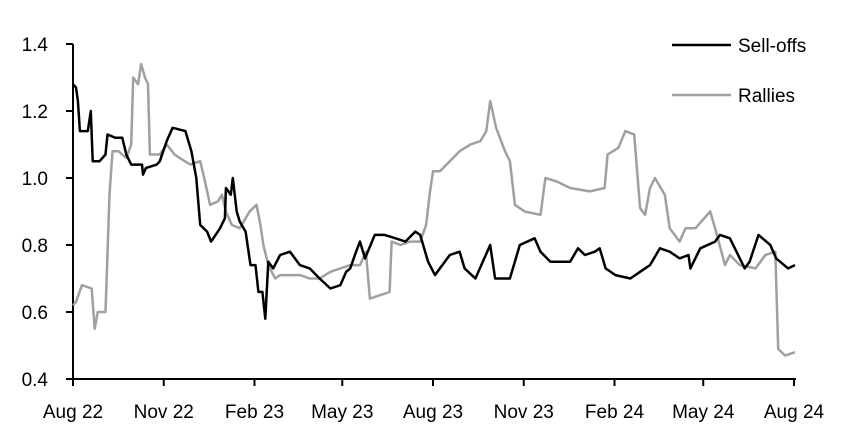  What do you see at coordinates (35, 112) in the screenshot?
I see `y-tick-label: 1.2` at bounding box center [35, 112].